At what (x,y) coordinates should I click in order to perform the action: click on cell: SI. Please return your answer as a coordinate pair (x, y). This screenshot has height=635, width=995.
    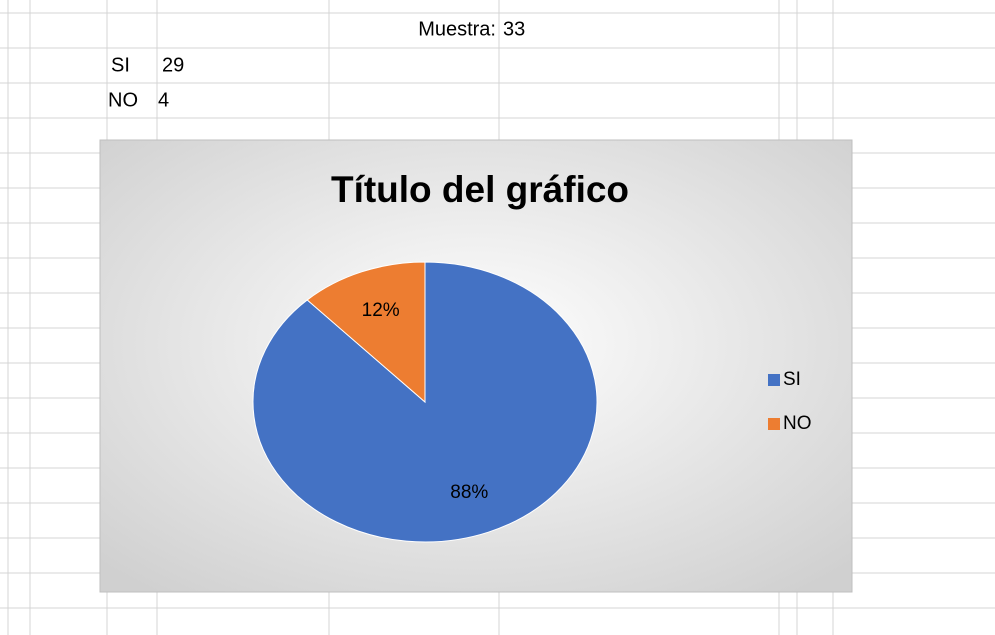
    Looking at the image, I should click on (120, 65).